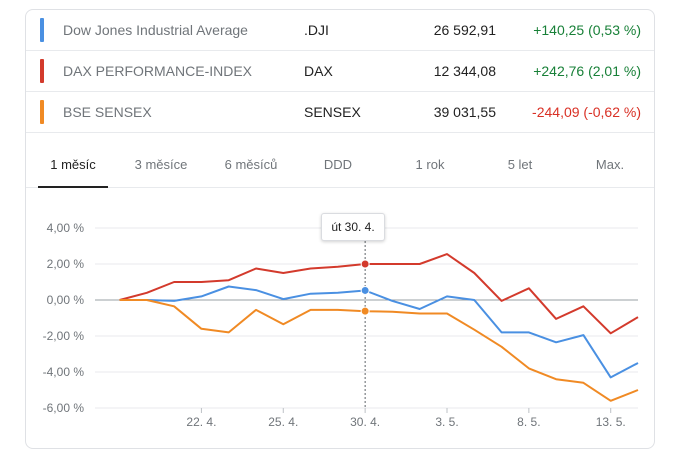 This screenshot has height=455, width=682. Describe the element at coordinates (73, 164) in the screenshot. I see `tab-label: 1 měsíc` at that location.